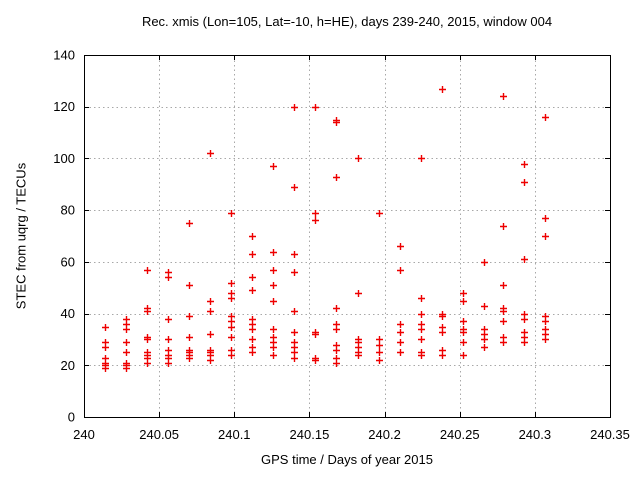 The image size is (640, 480). I want to click on x-tick-label: 240.05, so click(159, 434).